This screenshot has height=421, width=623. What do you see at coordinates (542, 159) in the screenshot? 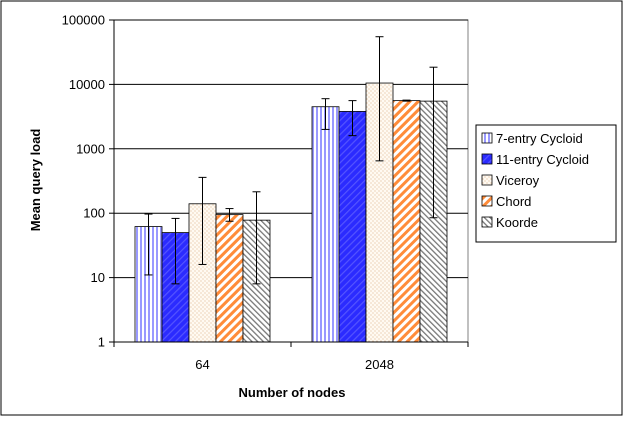
I see `legend-label: 11-entry Cycloid` at bounding box center [542, 159].